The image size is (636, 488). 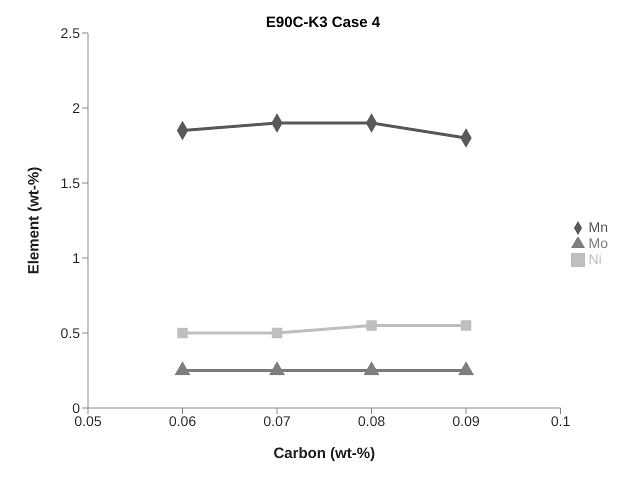 I want to click on x-tick-label: 0.08, so click(x=372, y=420).